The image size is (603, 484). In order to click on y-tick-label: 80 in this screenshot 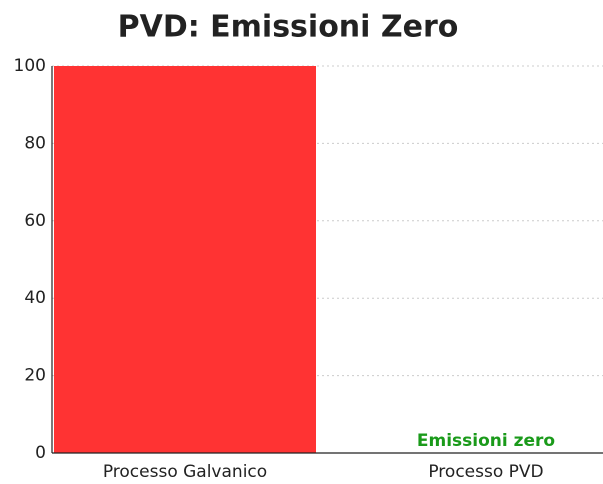, I will do `click(35, 143)`.